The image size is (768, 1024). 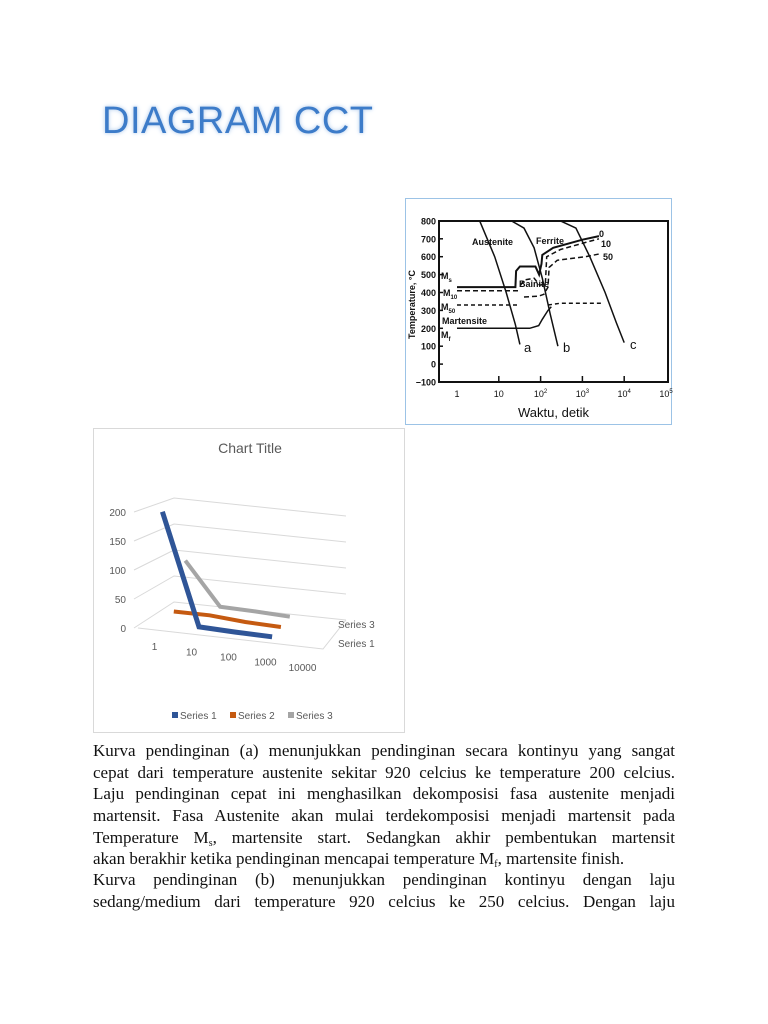 What do you see at coordinates (446, 336) in the screenshot?
I see `label-mf: Mf` at bounding box center [446, 336].